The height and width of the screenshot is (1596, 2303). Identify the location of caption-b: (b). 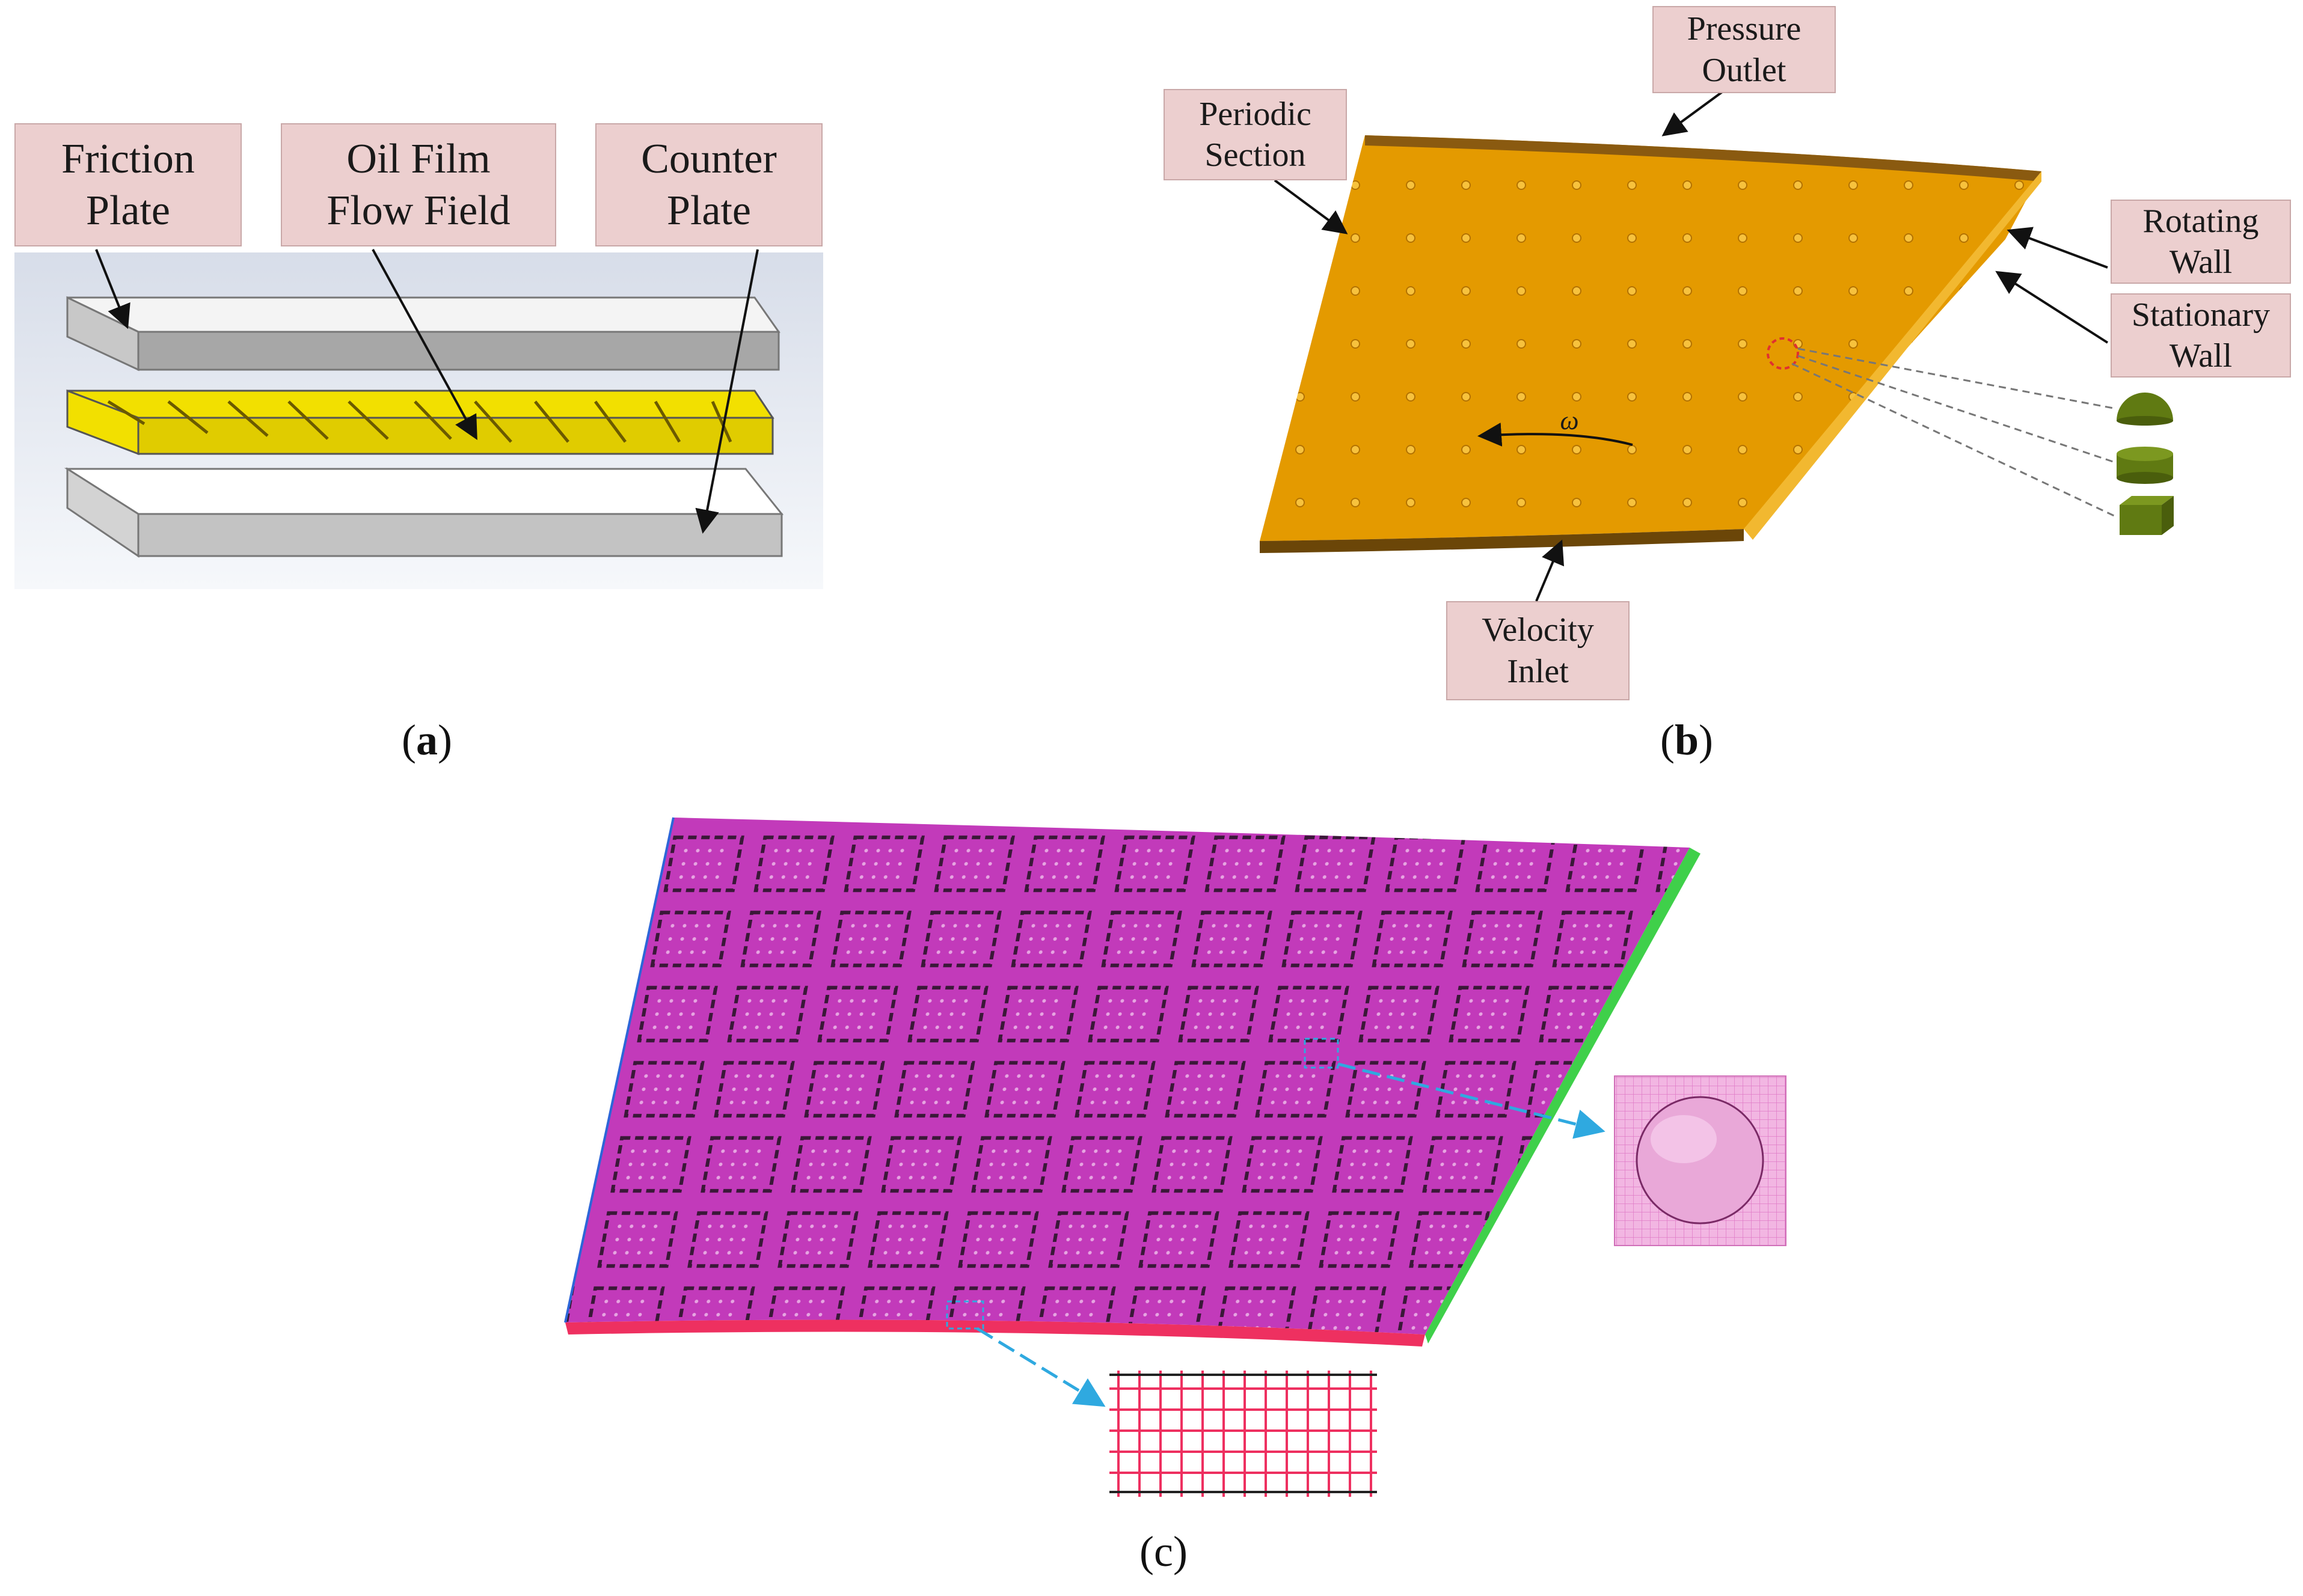
(1686, 740).